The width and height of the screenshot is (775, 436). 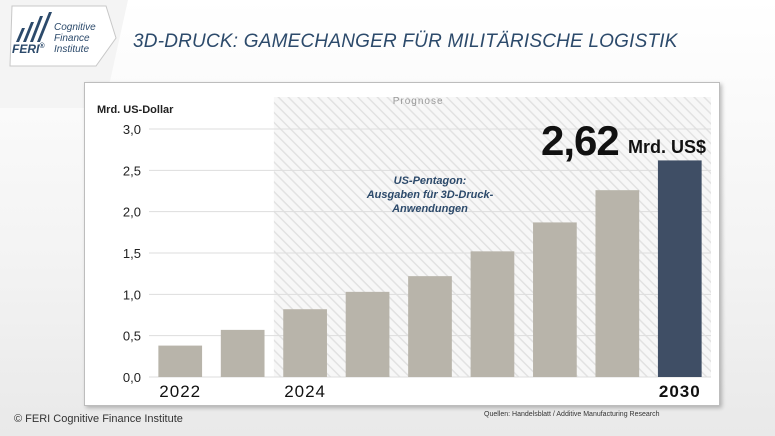 What do you see at coordinates (679, 268) in the screenshot?
I see `bar-2030` at bounding box center [679, 268].